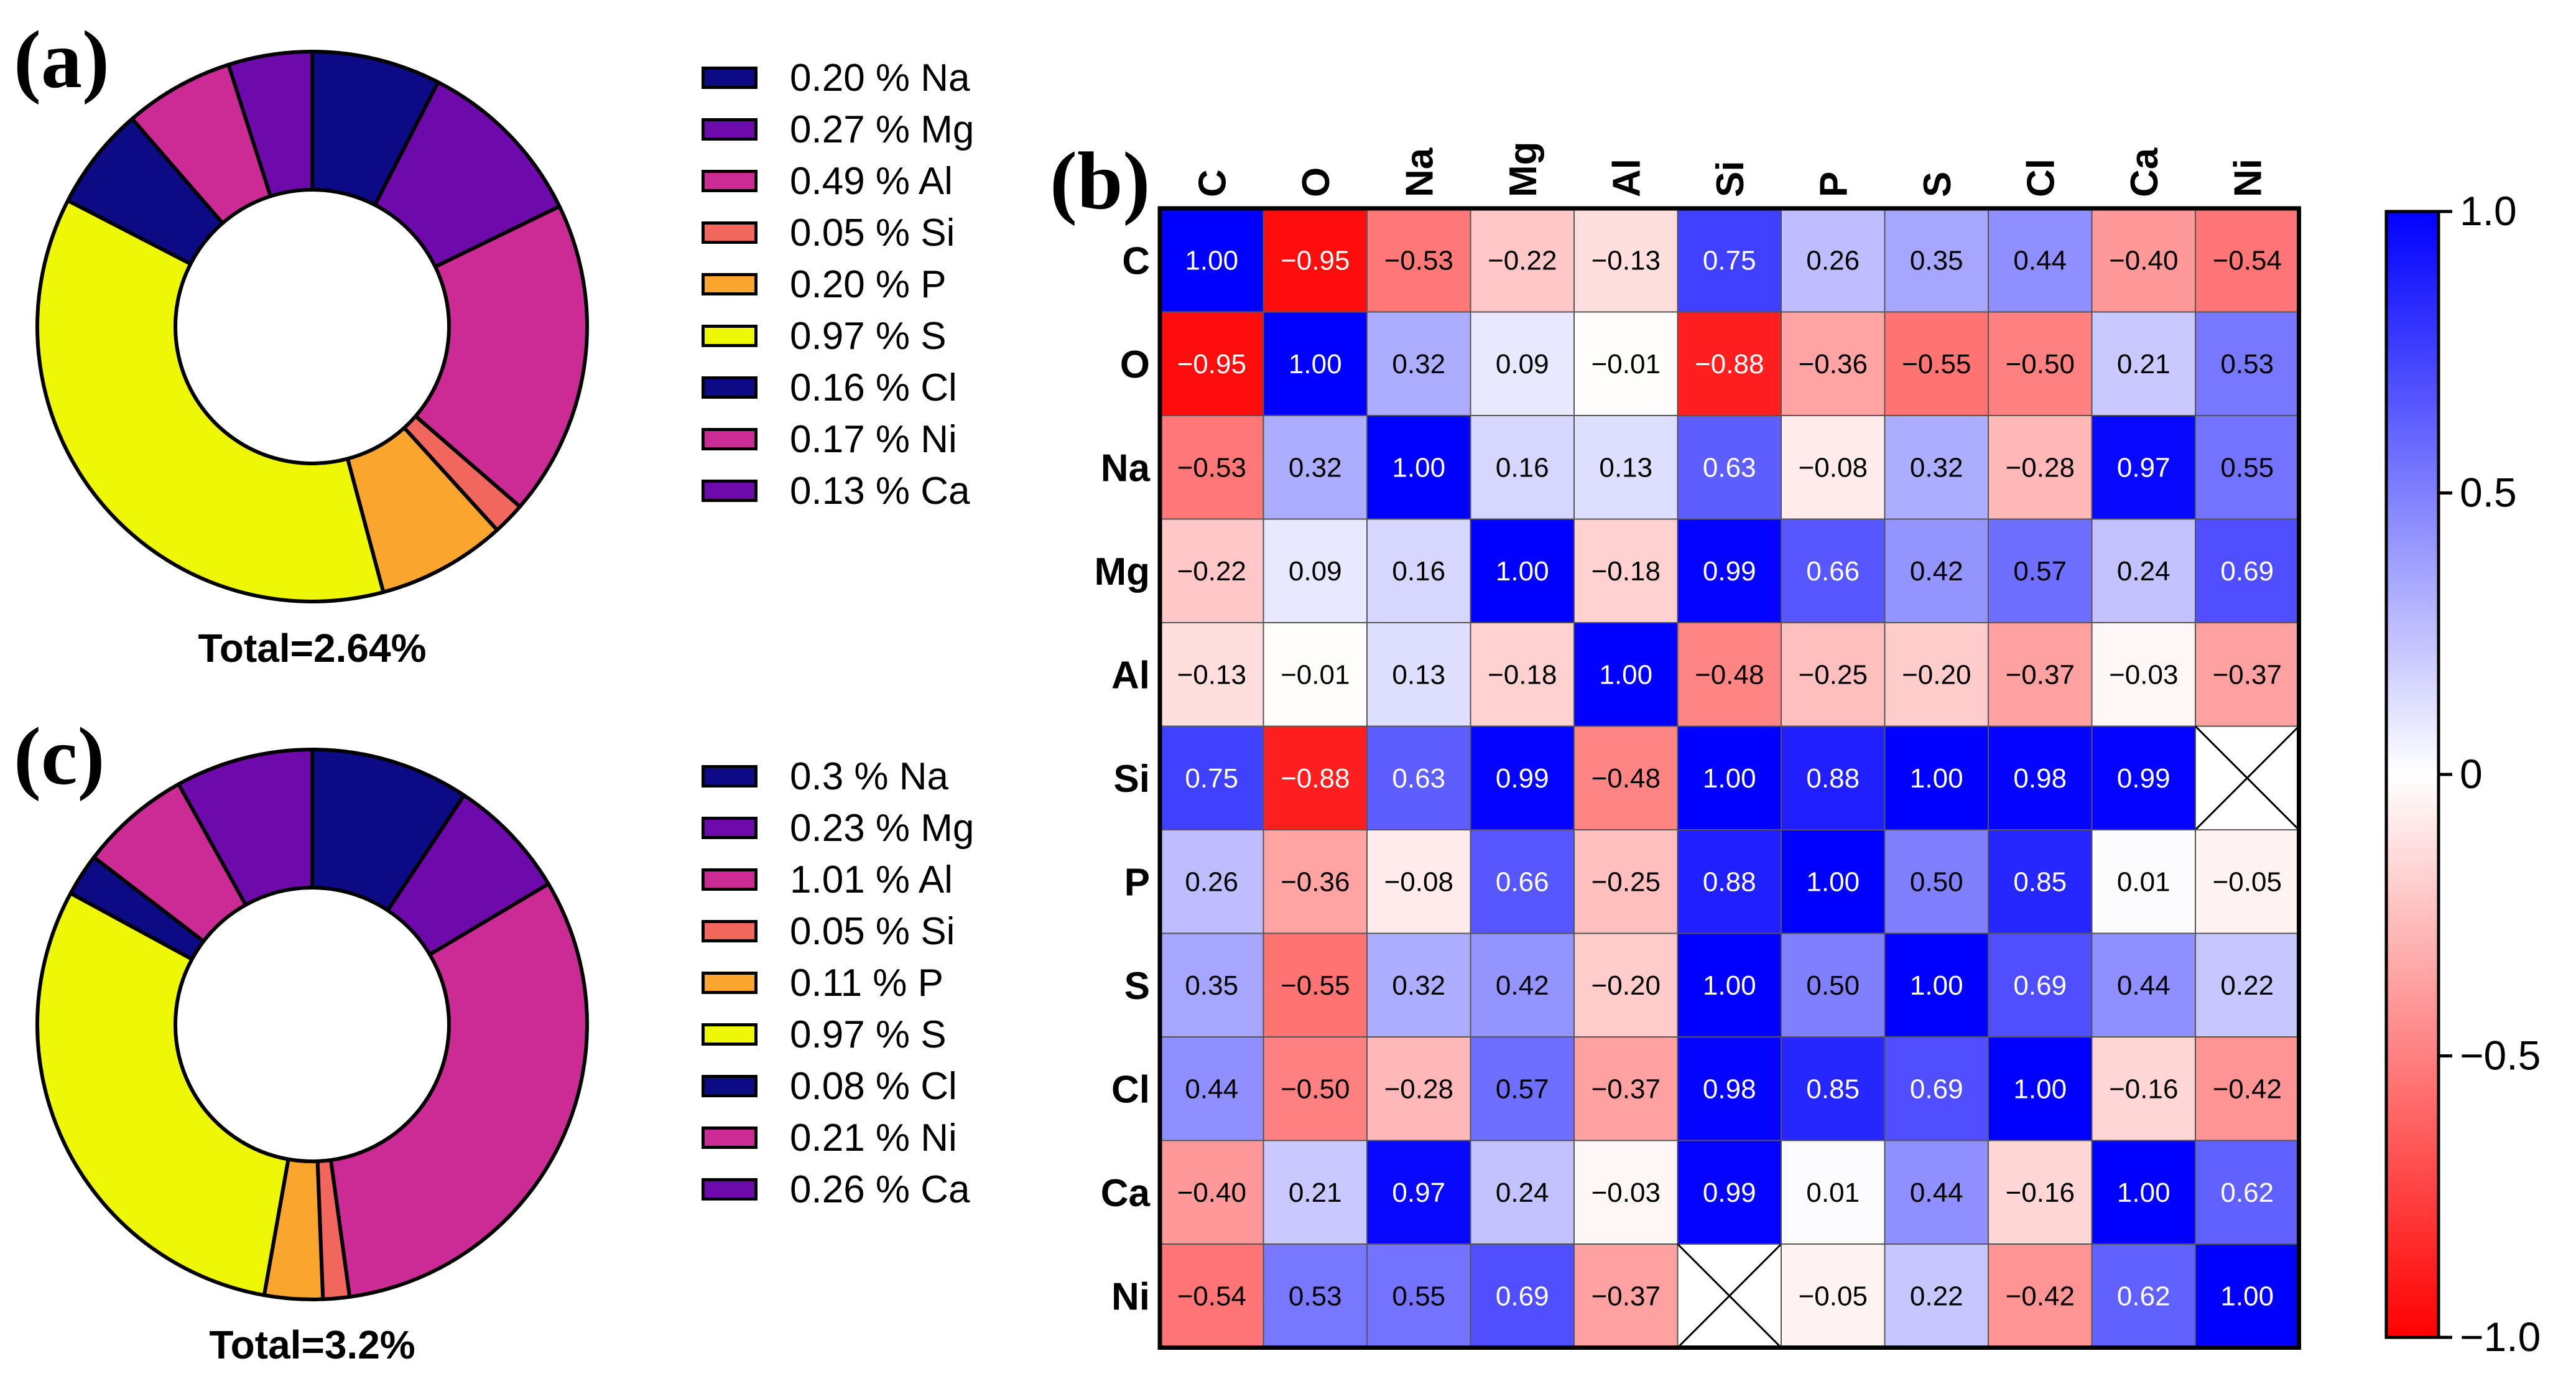 The width and height of the screenshot is (2576, 1389). Describe the element at coordinates (2248, 1192) in the screenshot. I see `heatmap-cell-Ca-Ni` at that location.